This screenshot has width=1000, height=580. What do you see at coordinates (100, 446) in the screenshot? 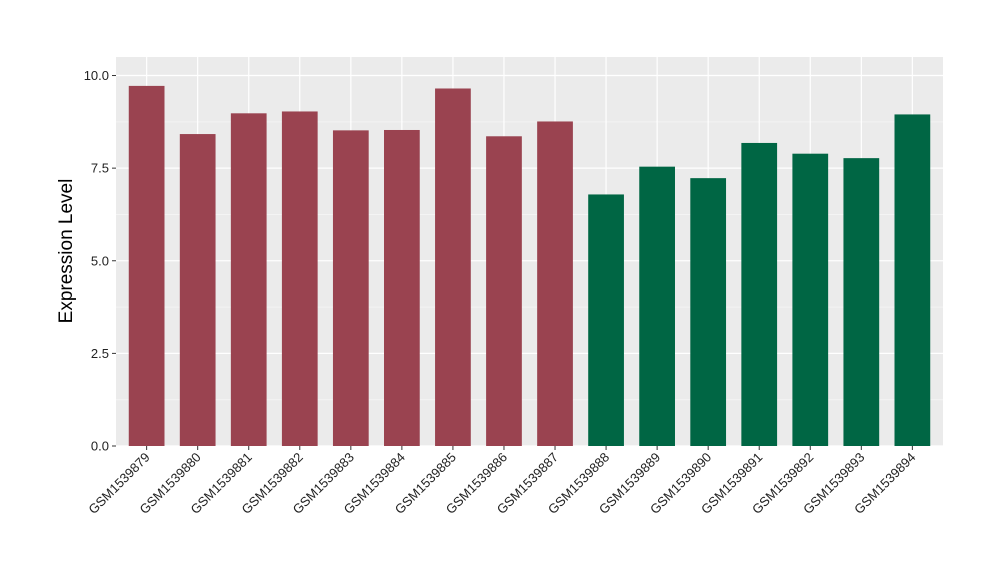
I see `y-tick-label: 0.0` at bounding box center [100, 446].